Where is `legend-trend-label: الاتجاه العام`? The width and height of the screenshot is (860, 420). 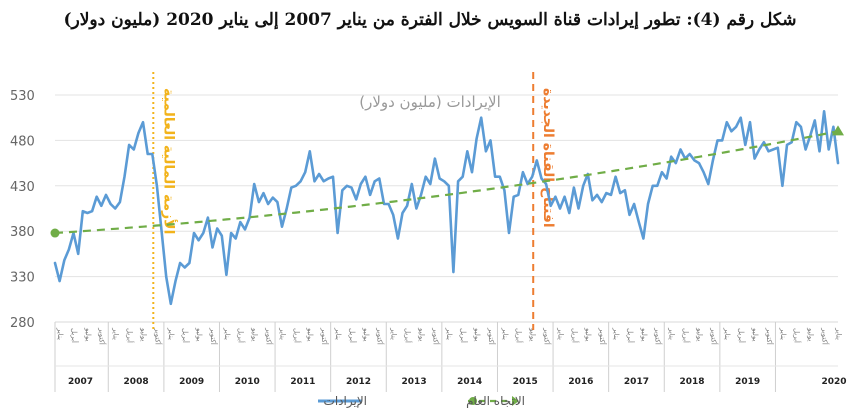 legend-trend-label: الاتجاه العام is located at coordinates (495, 401).